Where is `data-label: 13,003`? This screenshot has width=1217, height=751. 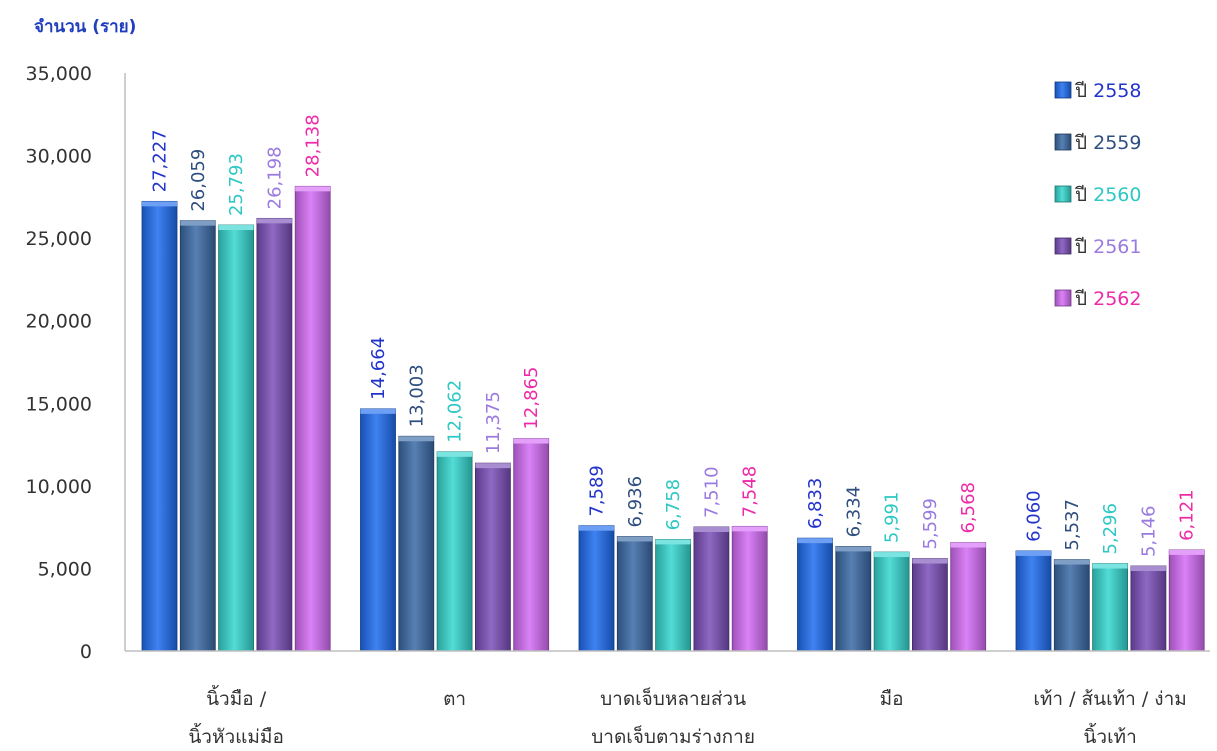 data-label: 13,003 is located at coordinates (416, 395).